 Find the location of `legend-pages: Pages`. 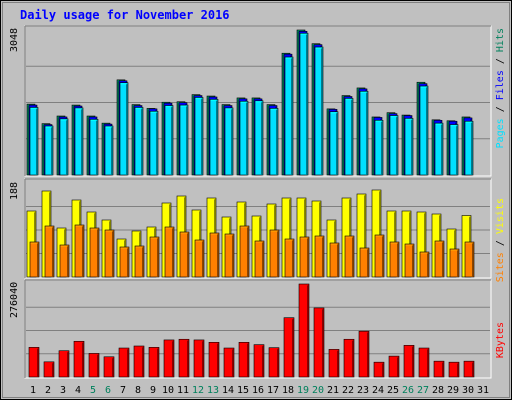

legend-pages: Pages is located at coordinates (500, 133).